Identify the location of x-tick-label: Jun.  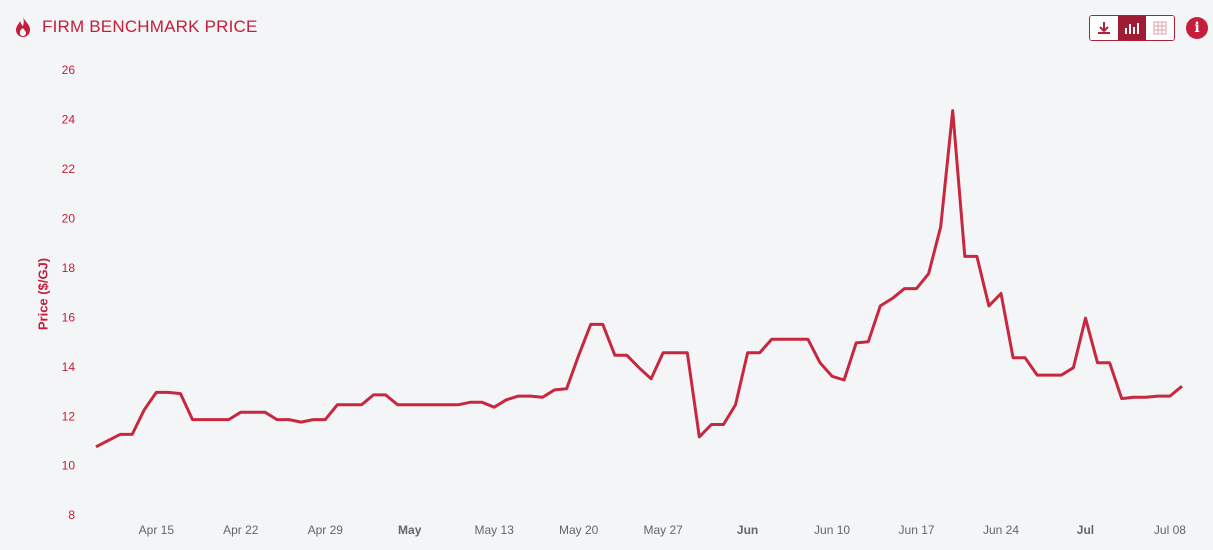
(747, 530).